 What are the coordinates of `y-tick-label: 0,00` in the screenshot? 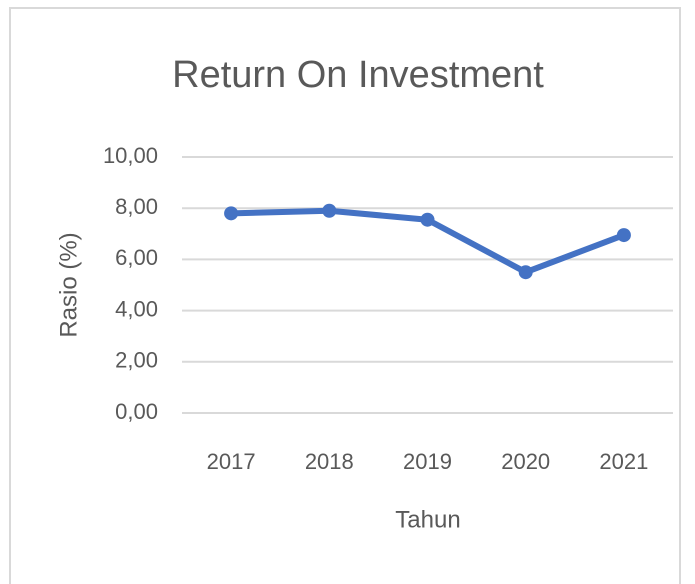 It's located at (136, 411).